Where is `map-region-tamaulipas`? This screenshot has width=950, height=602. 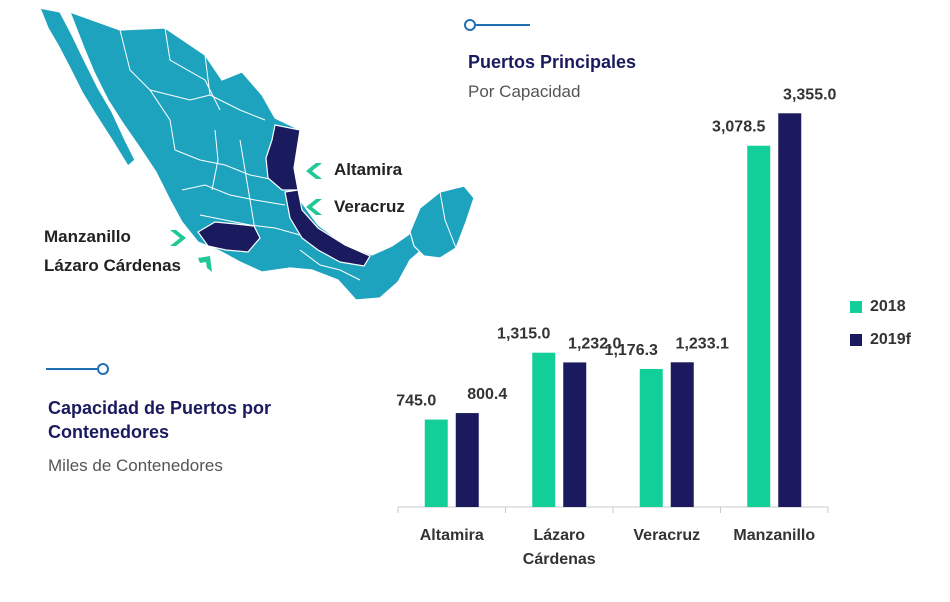
map-region-tamaulipas is located at coordinates (283, 157).